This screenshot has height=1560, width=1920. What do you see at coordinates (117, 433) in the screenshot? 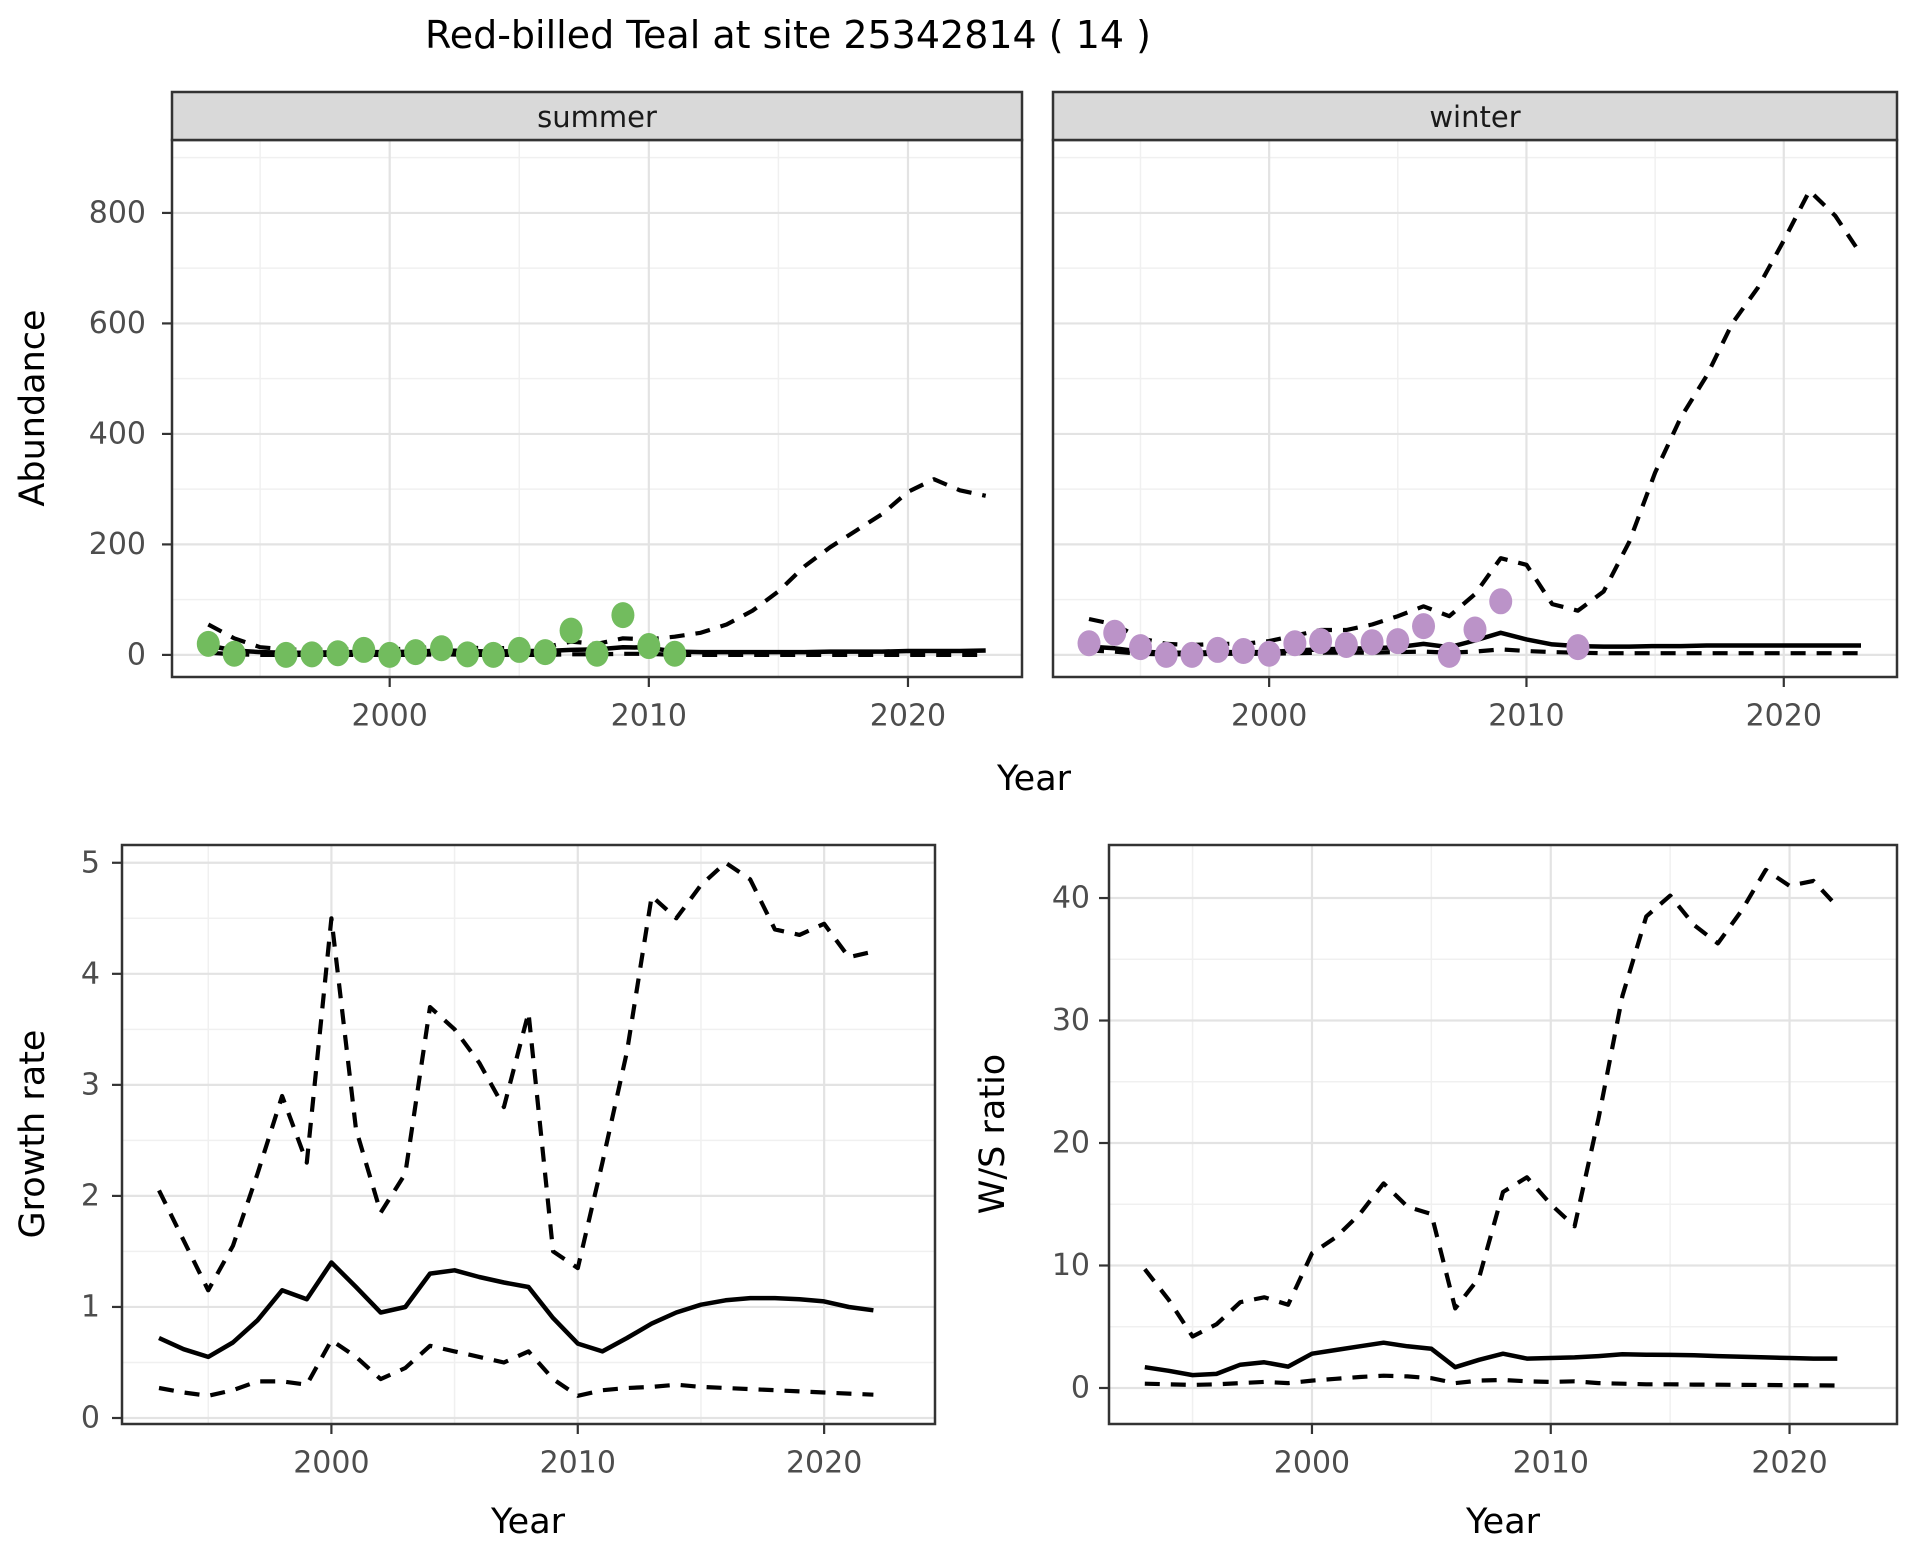
I see `y-tick-label: 400` at bounding box center [117, 433].